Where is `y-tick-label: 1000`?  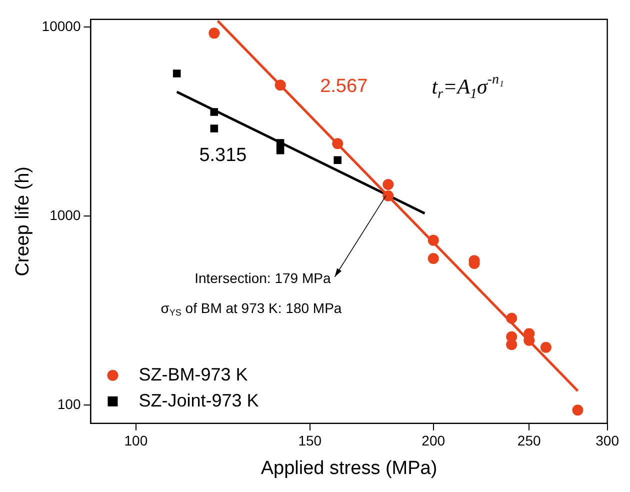
y-tick-label: 1000 is located at coordinates (65, 215).